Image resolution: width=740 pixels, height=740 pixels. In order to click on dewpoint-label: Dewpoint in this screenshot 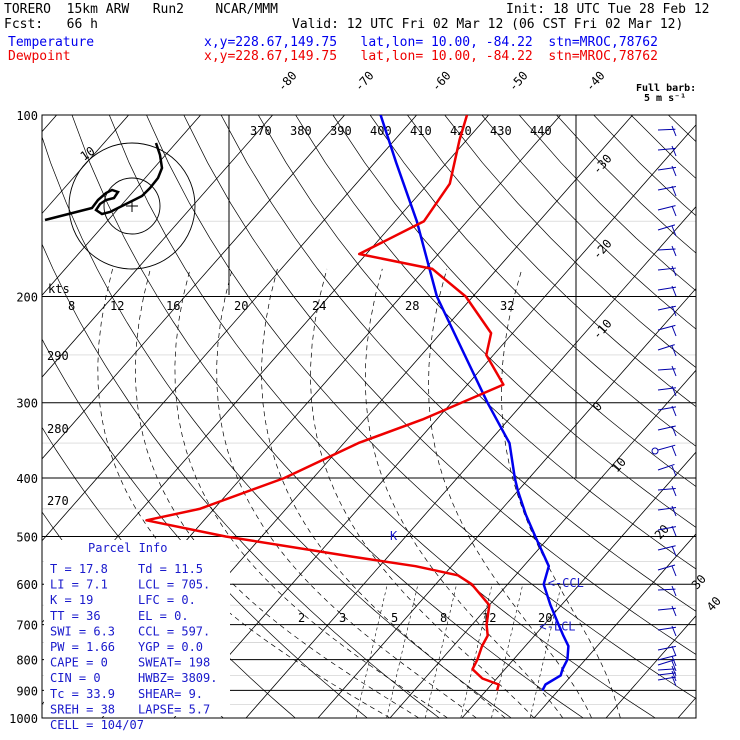, I will do `click(39, 56)`.